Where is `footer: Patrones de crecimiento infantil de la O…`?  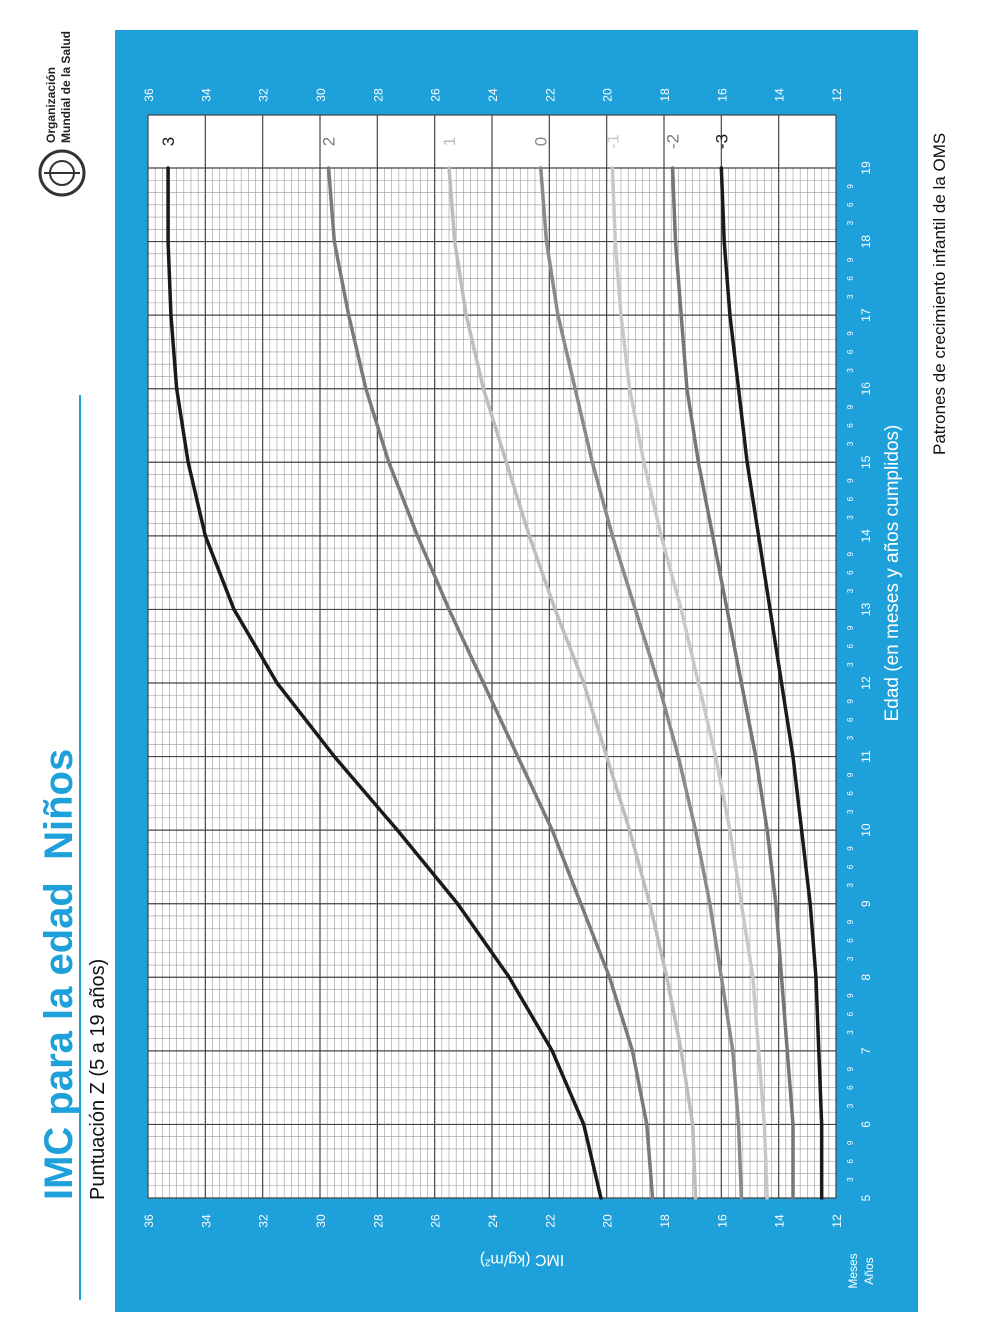
footer: Patrones de crecimiento infantil de la O… is located at coordinates (939, 294).